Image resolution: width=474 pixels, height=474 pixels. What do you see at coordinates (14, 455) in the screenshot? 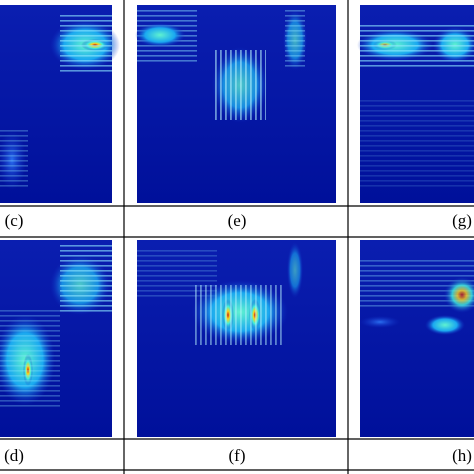
I see `panel-label: (d)` at bounding box center [14, 455].